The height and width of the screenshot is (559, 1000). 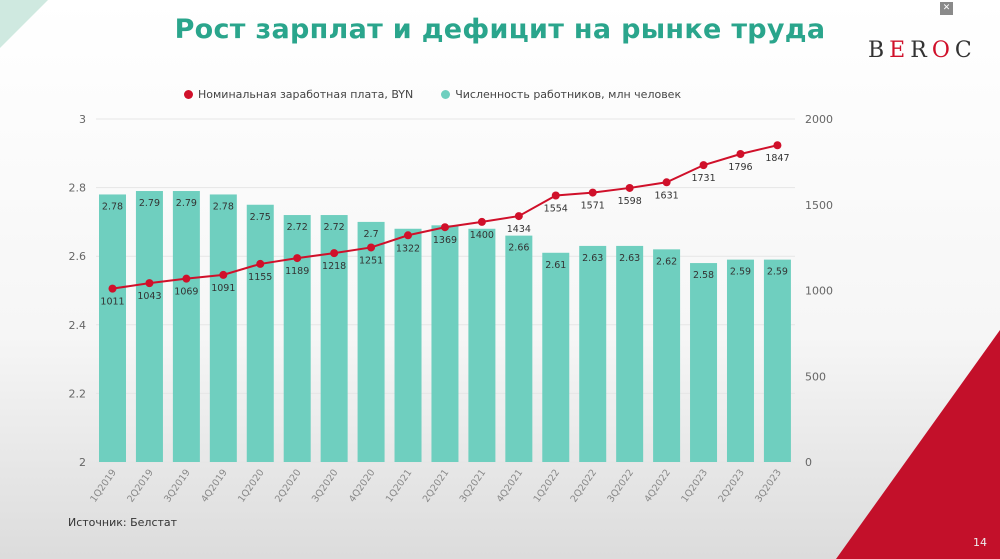 I want to click on line-data-label: 1218, so click(x=334, y=266).